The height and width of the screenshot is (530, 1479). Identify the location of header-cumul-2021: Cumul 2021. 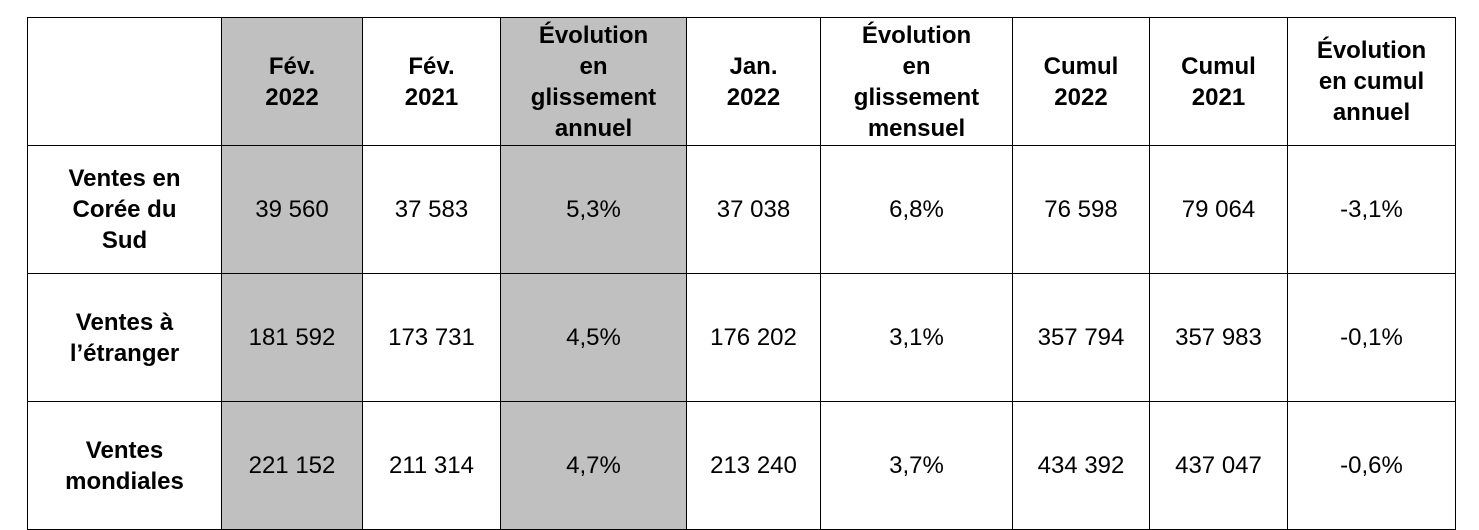
(1218, 81).